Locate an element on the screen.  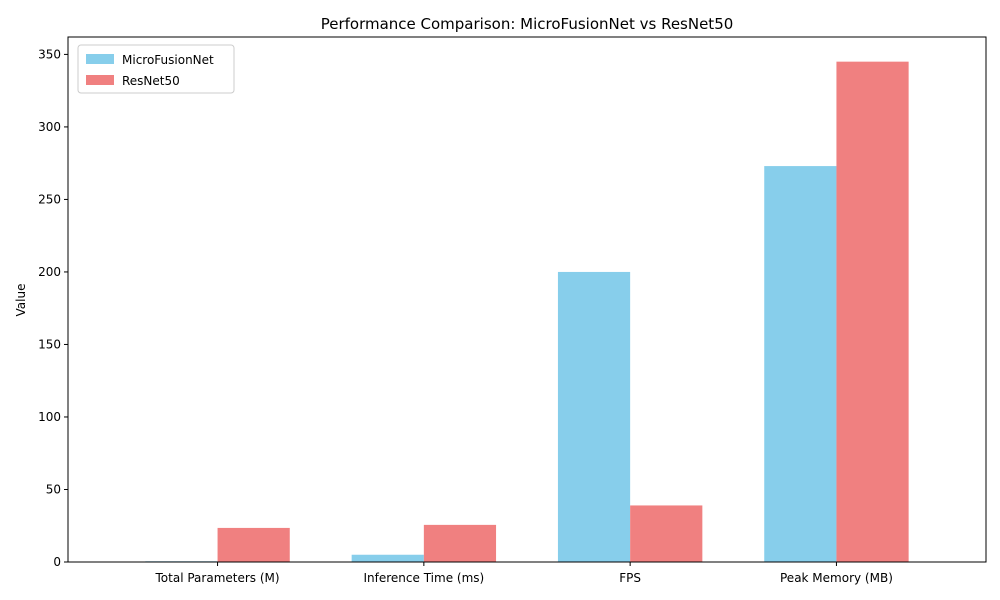
x-tick-label: Inference Time (ms) is located at coordinates (424, 578).